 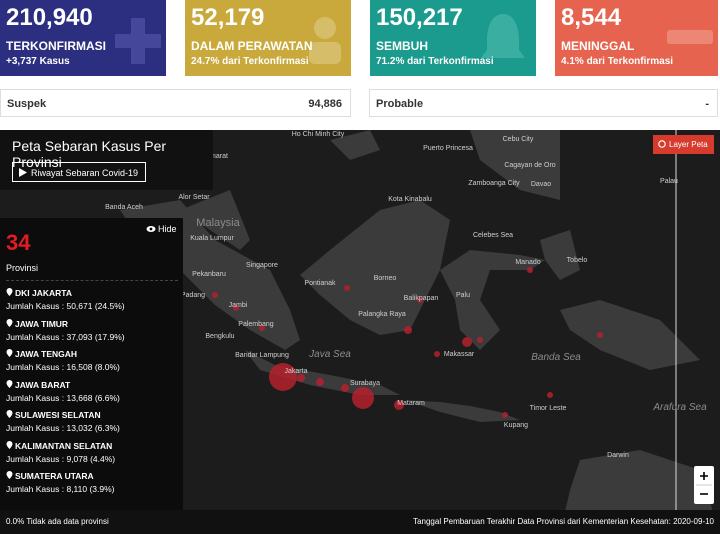 I want to click on map-title: Peta Sebaran Kasus Per Provinsi, so click(x=89, y=154).